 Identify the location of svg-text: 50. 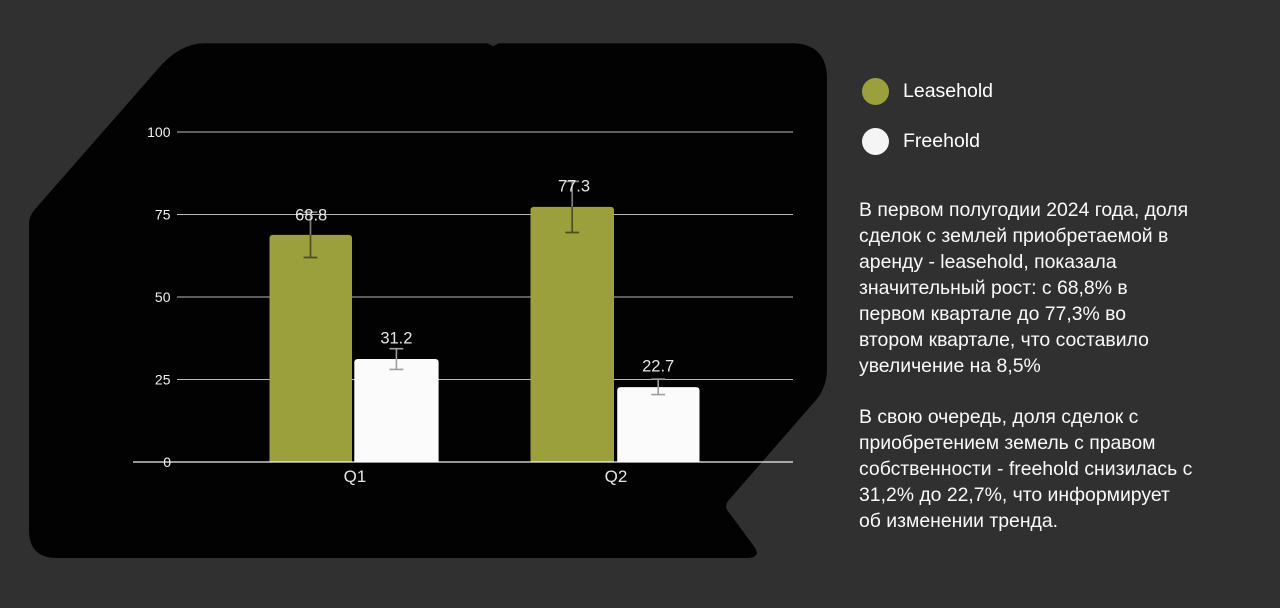
(163, 297).